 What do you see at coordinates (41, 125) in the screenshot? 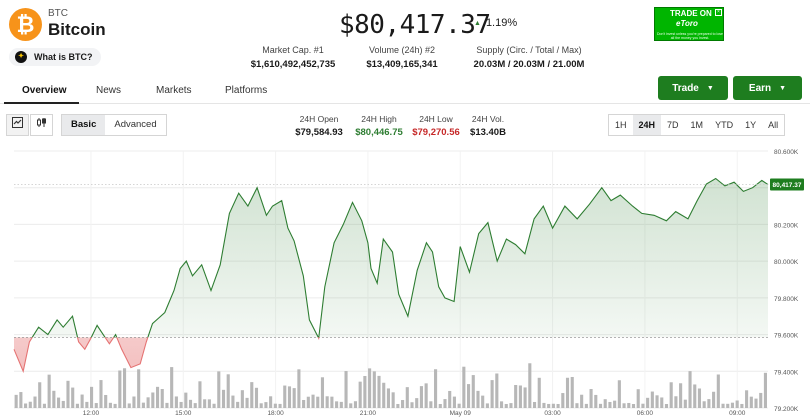
I see `candlestick-toggle-icon` at bounding box center [41, 125].